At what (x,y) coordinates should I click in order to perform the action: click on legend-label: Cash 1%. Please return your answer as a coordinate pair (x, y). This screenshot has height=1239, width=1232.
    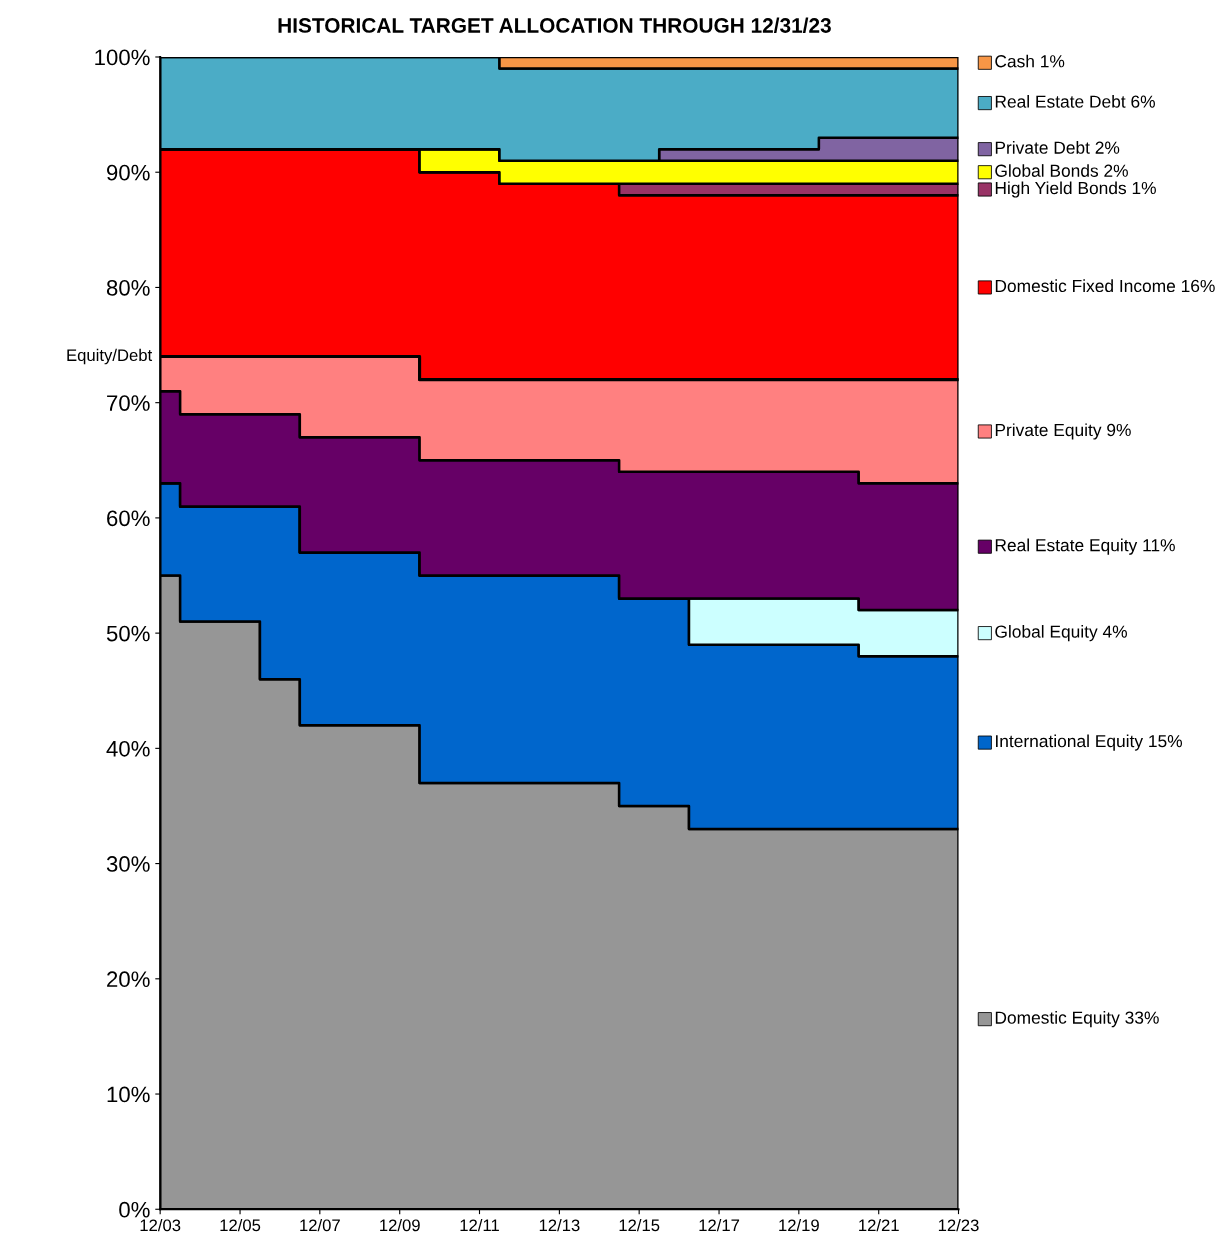
    Looking at the image, I should click on (1030, 61).